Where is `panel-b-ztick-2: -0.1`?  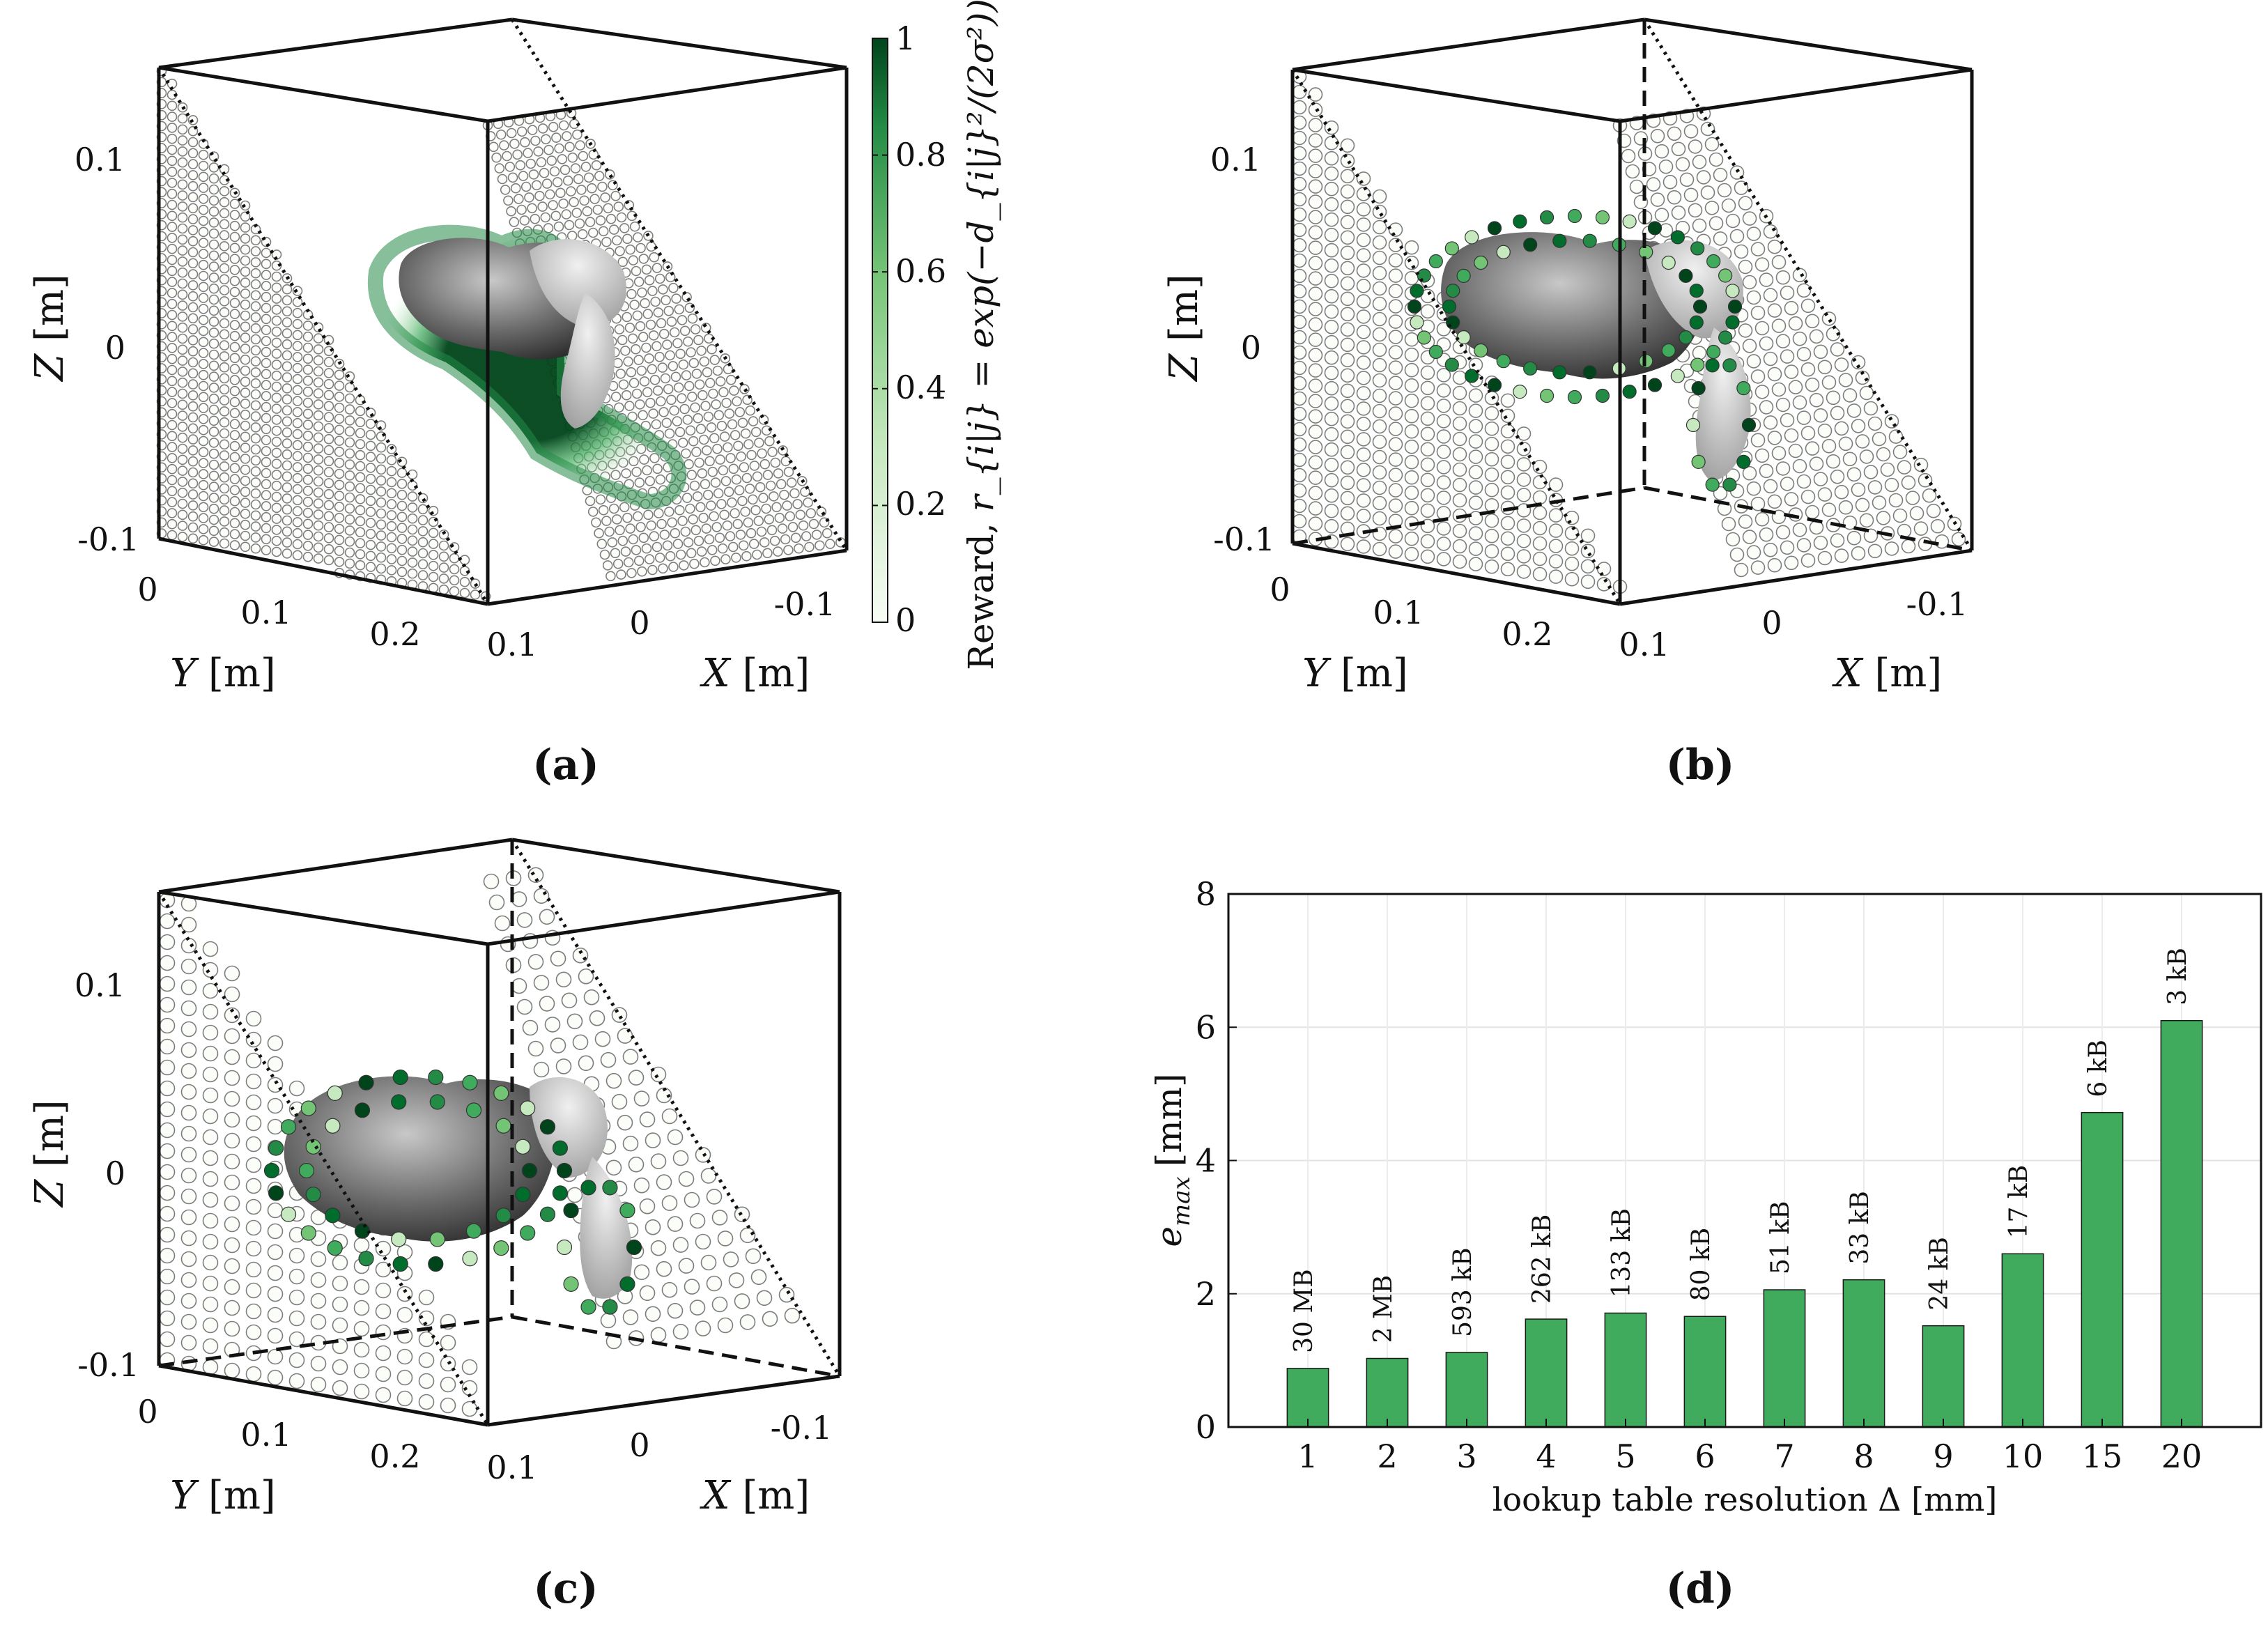 panel-b-ztick-2: -0.1 is located at coordinates (1244, 539).